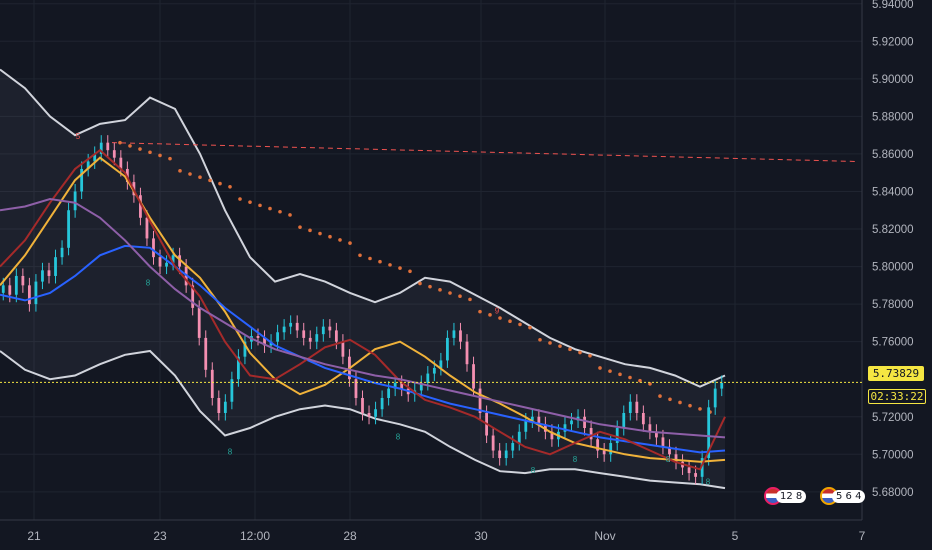  What do you see at coordinates (34, 536) in the screenshot?
I see `x-tick-label: 21` at bounding box center [34, 536].